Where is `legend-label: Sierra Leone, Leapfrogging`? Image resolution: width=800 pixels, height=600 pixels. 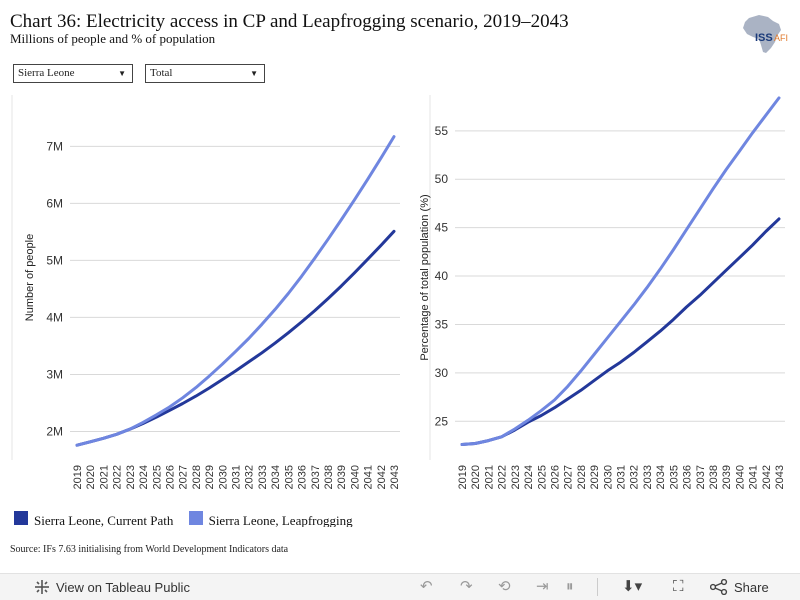 legend-label: Sierra Leone, Leapfrogging is located at coordinates (280, 520).